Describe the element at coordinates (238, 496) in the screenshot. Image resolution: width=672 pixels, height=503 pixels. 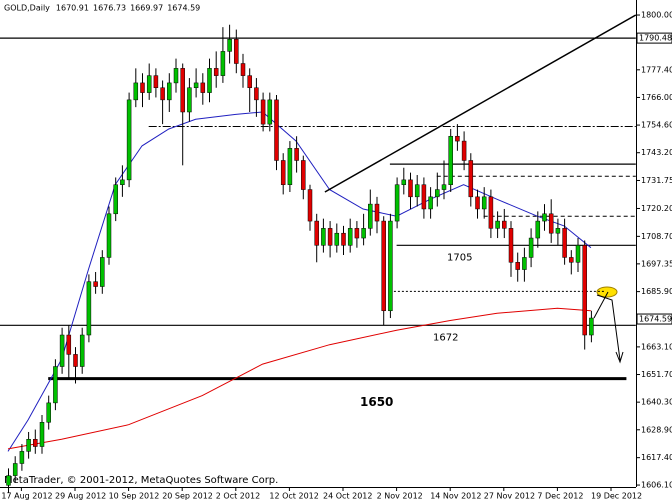
I see `x-tick-label: 2 Oct 2012` at that location.